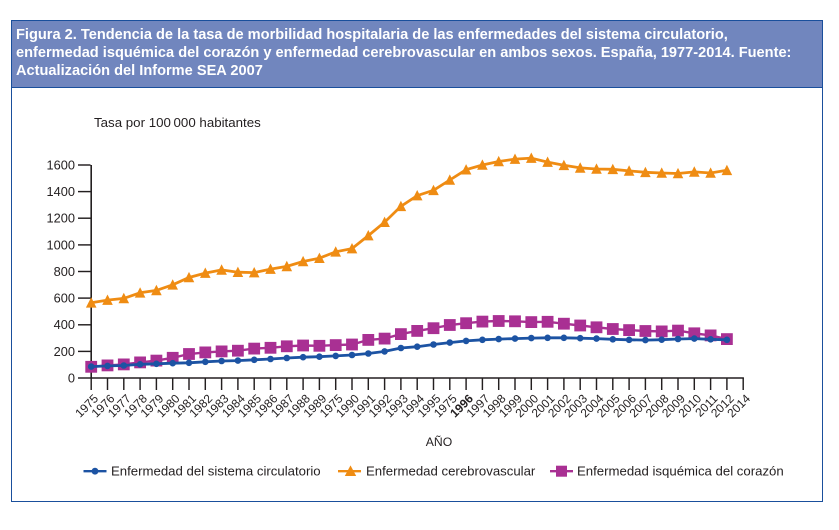 This screenshot has width=839, height=530. Describe the element at coordinates (61, 191) in the screenshot. I see `svg-text: 1400` at that location.